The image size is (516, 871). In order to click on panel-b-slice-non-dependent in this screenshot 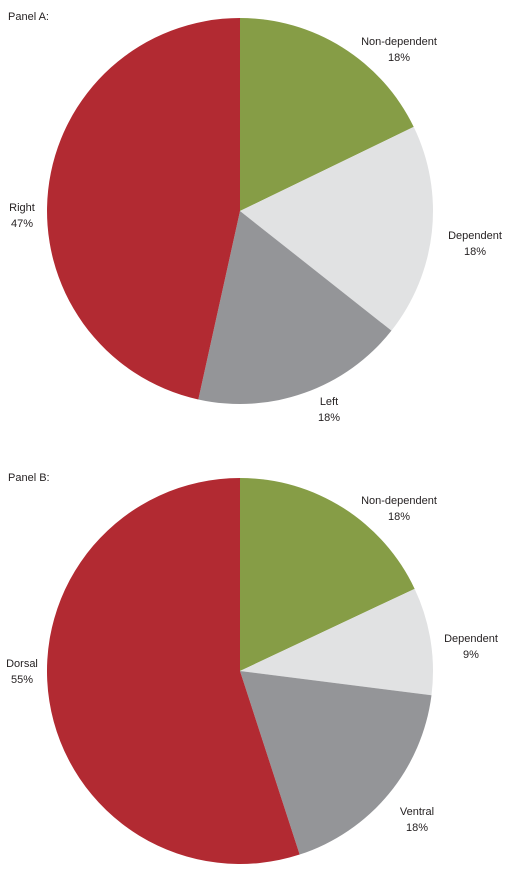, I will do `click(327, 574)`.